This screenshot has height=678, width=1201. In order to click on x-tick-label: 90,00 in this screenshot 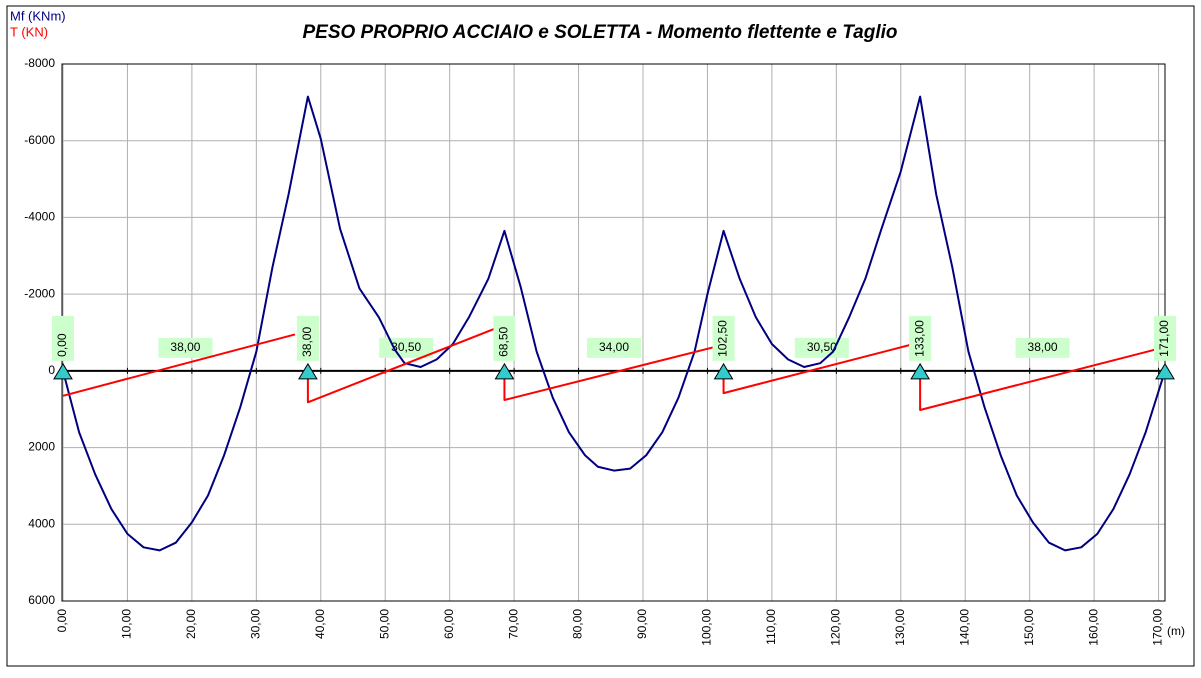, I will do `click(642, 624)`.